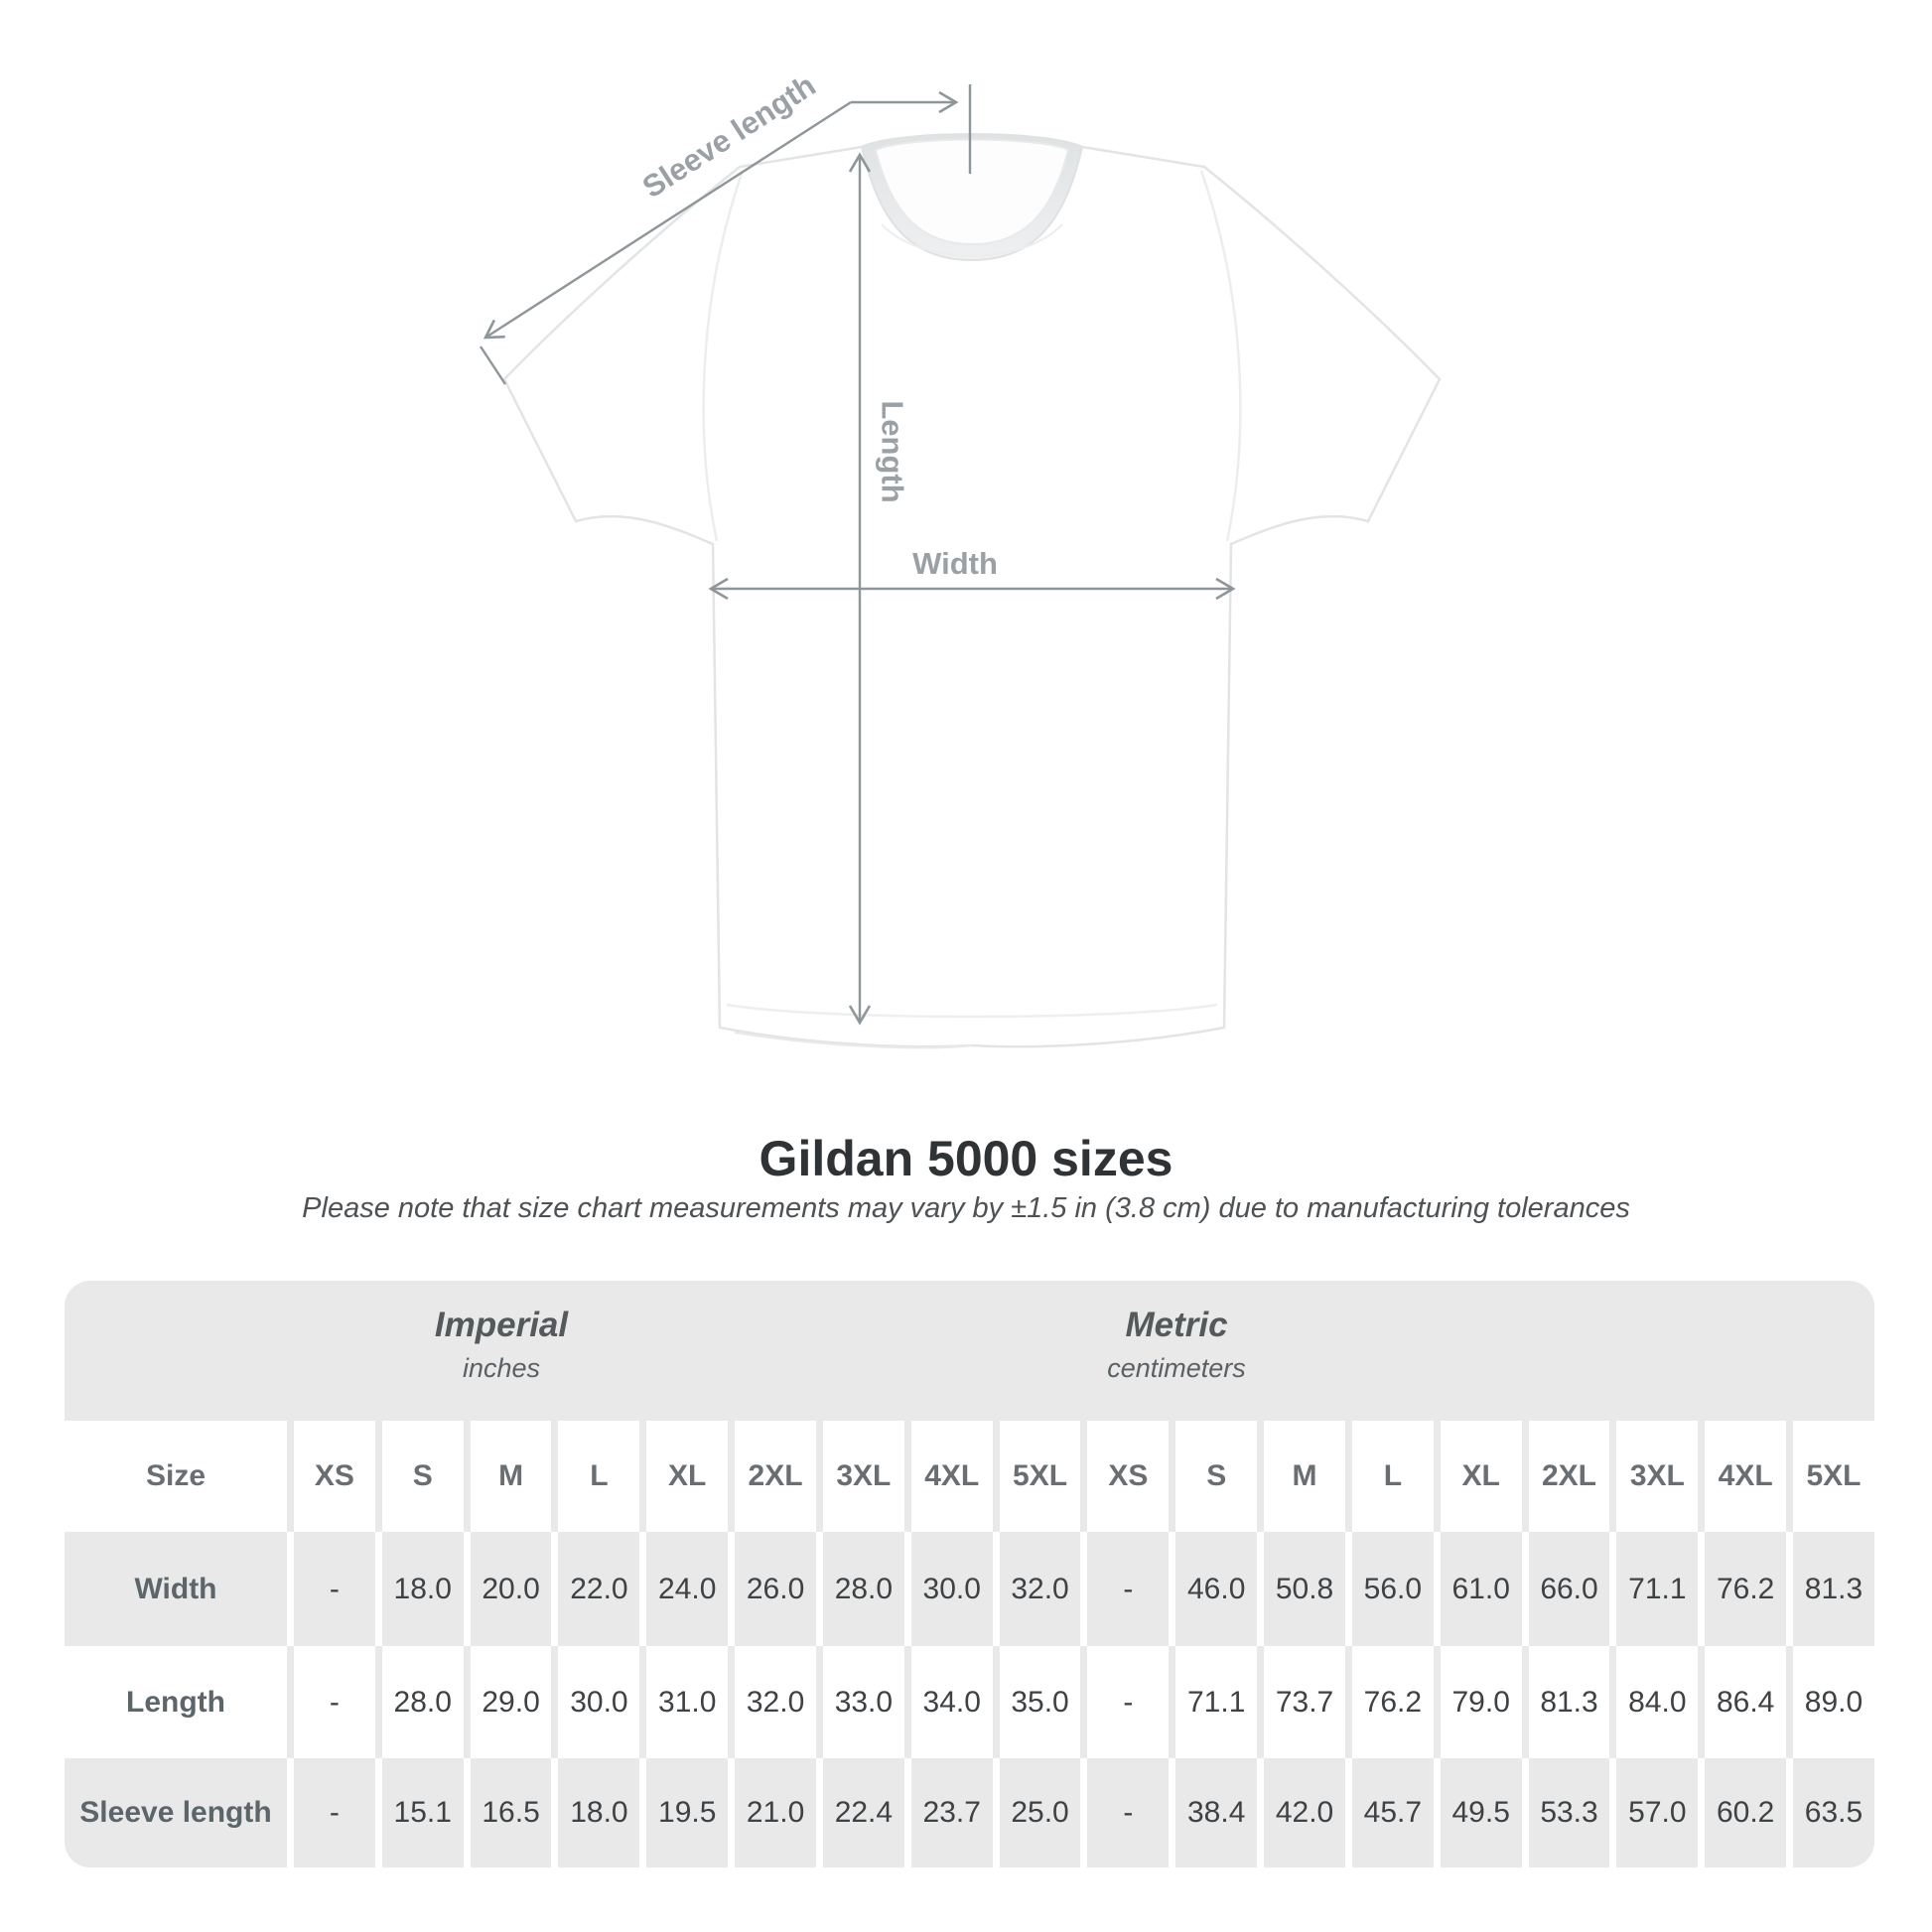 Image resolution: width=1932 pixels, height=1932 pixels. What do you see at coordinates (1569, 1477) in the screenshot?
I see `size-header-metric-2xl: 2XL` at bounding box center [1569, 1477].